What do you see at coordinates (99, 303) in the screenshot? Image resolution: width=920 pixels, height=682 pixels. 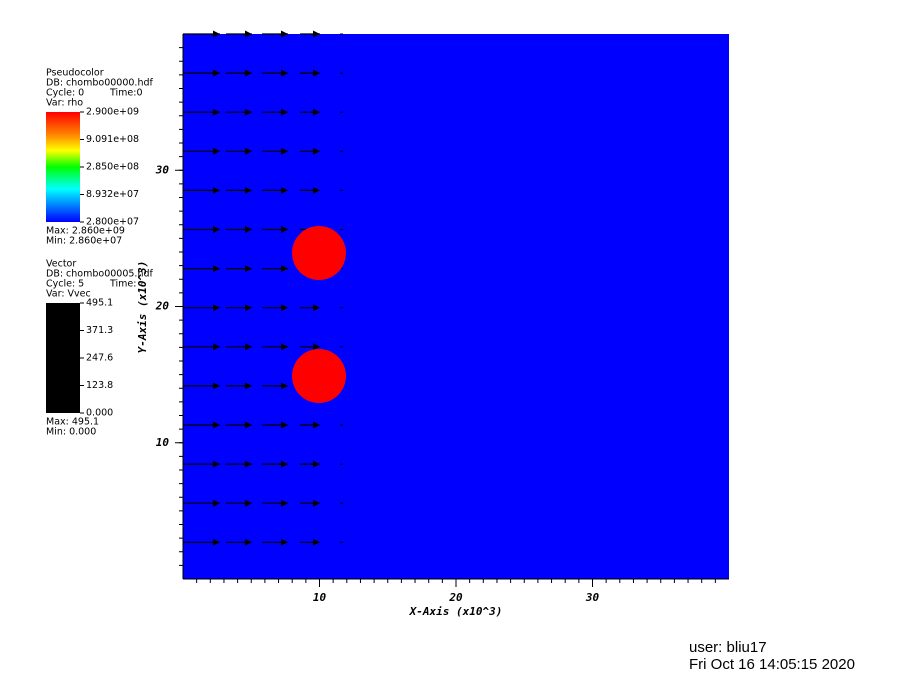 I see `legend-label: 495.1` at bounding box center [99, 303].